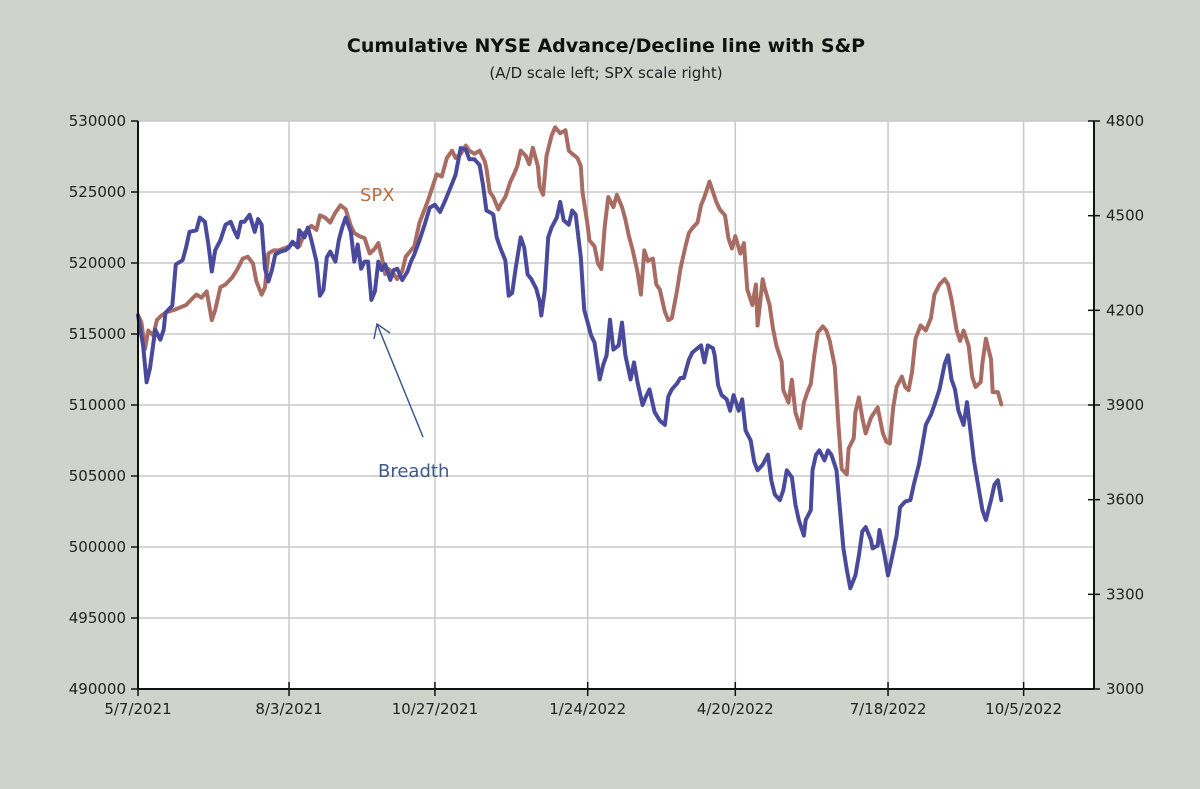 The width and height of the screenshot is (1200, 789). What do you see at coordinates (97, 334) in the screenshot?
I see `left-tick-label: 515000` at bounding box center [97, 334].